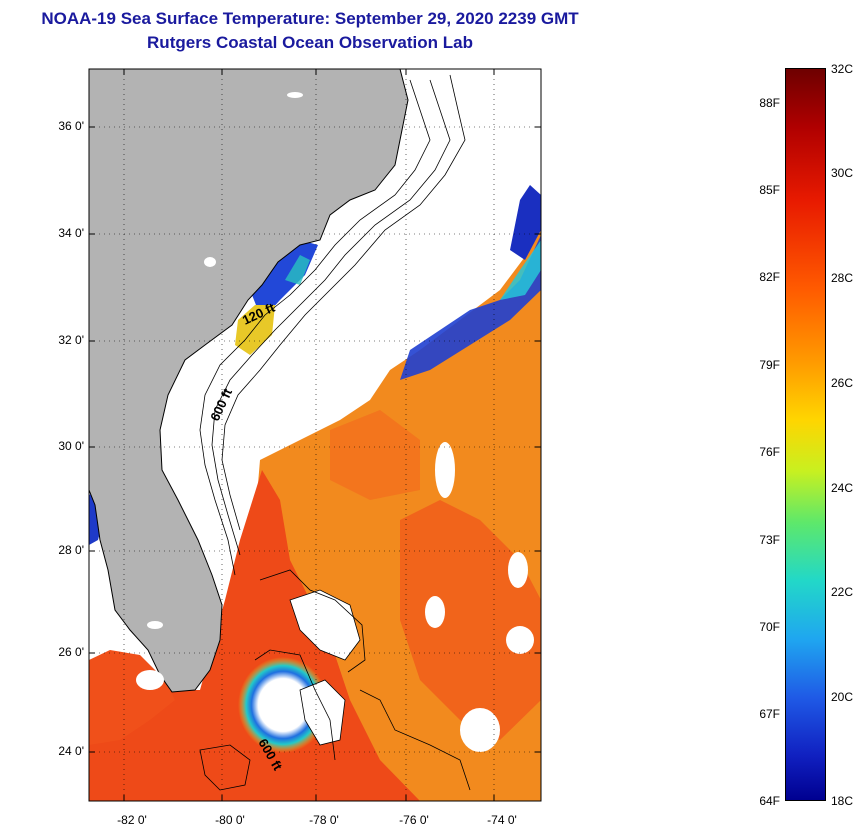 The image size is (865, 832). What do you see at coordinates (71, 446) in the screenshot?
I see `lat-label: 30 0'` at bounding box center [71, 446].